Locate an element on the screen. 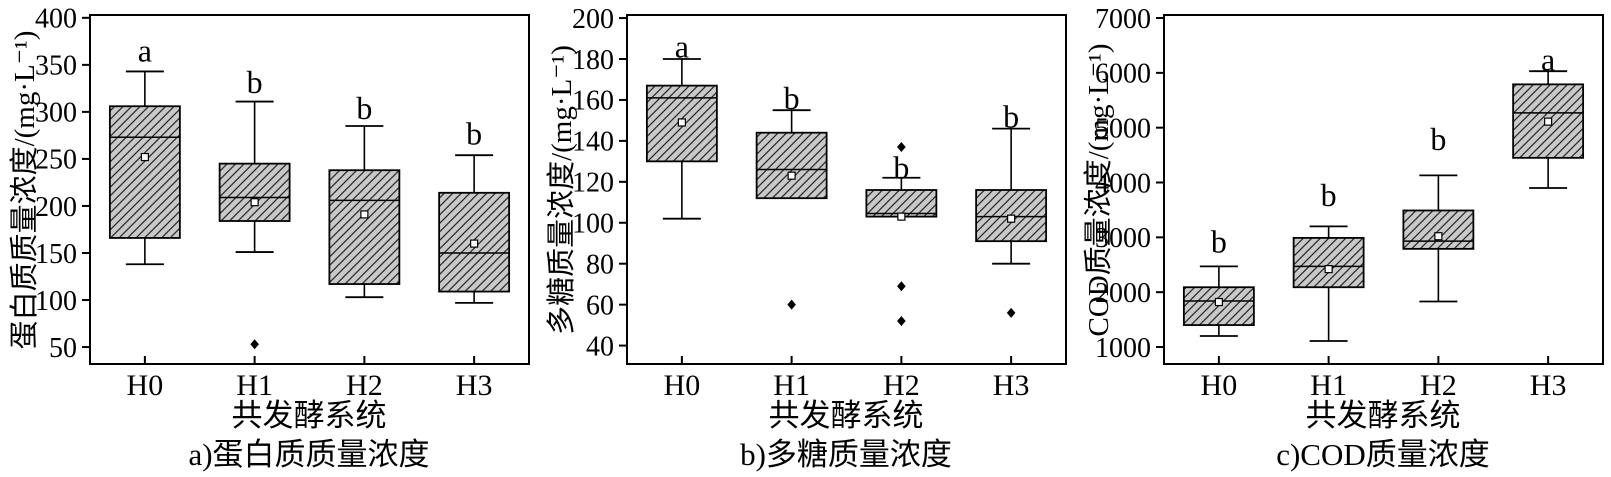 Image resolution: width=1611 pixels, height=477 pixels. y-tick-label: 120 is located at coordinates (593, 183).